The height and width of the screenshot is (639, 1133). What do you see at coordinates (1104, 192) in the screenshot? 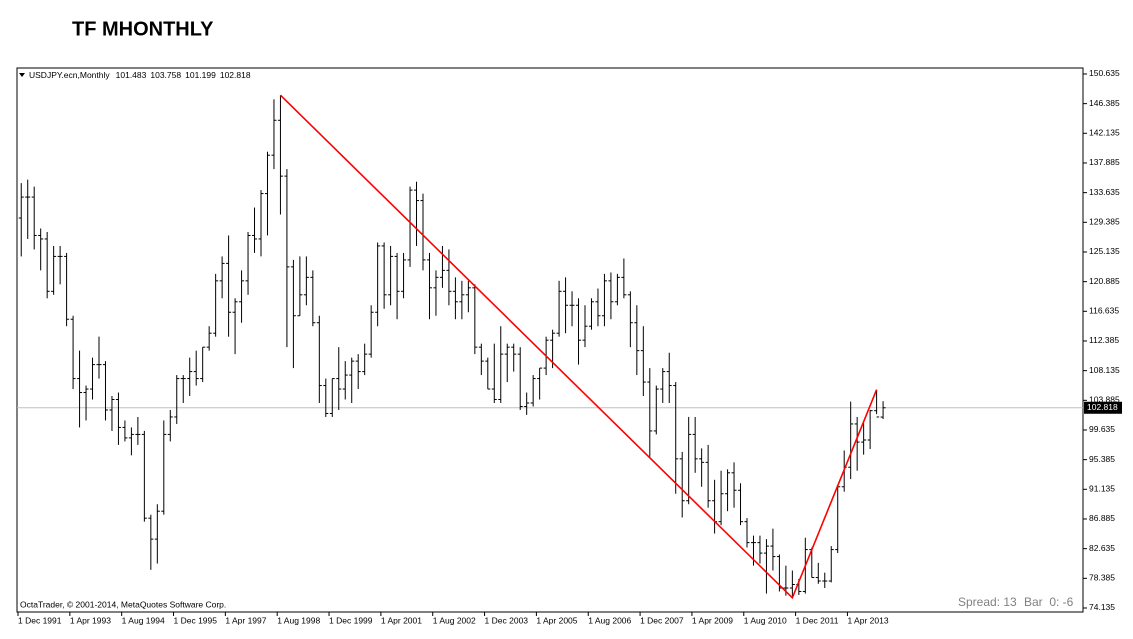
I see `y-tick-label: 133.635` at bounding box center [1104, 192].